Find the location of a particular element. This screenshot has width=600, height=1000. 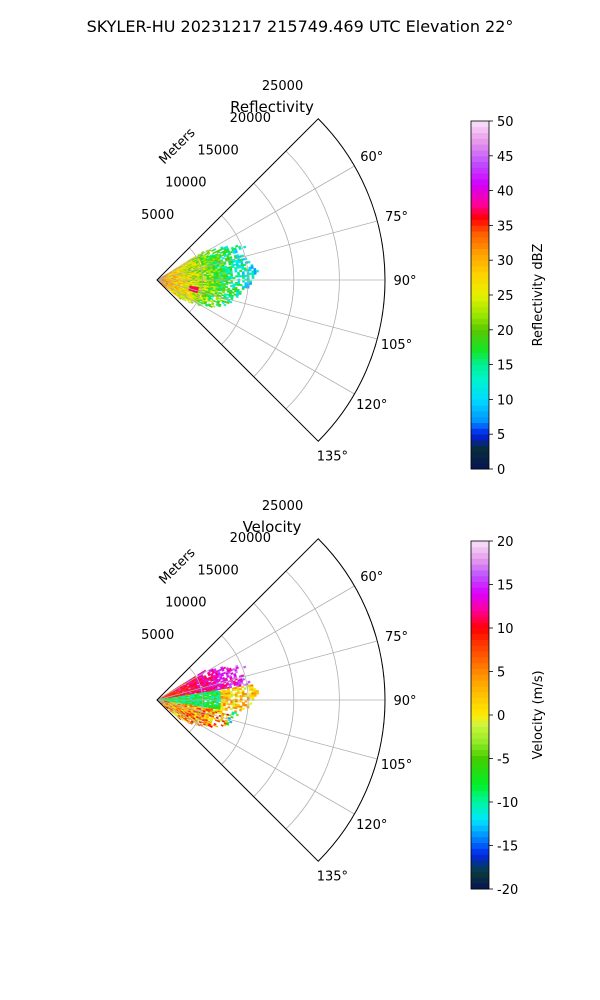

azimuth-tick-label: 75° is located at coordinates (396, 637).